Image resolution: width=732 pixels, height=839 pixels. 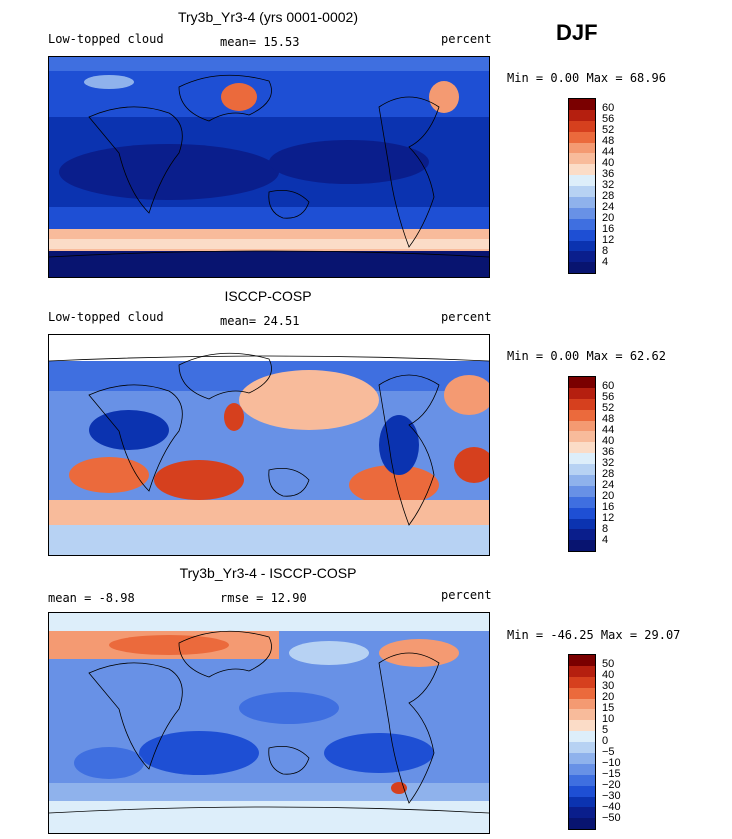 I want to click on colorbar-tick: −30, so click(x=611, y=796).